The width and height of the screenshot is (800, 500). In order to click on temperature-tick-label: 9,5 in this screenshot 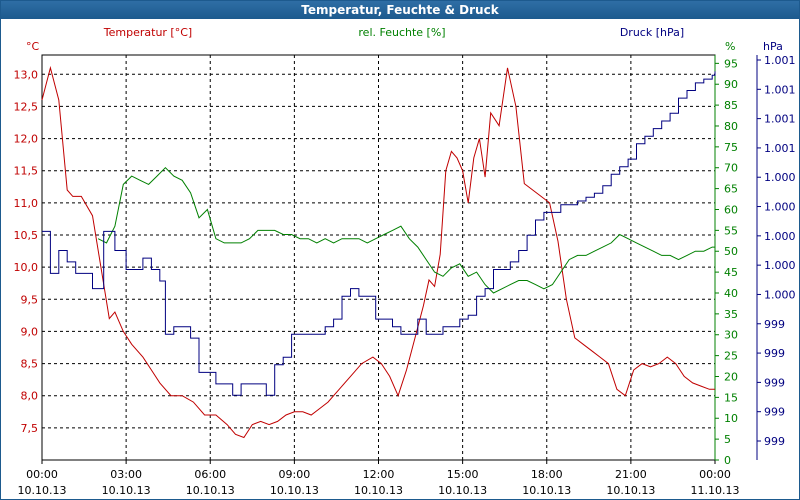, I will do `click(30, 299)`.